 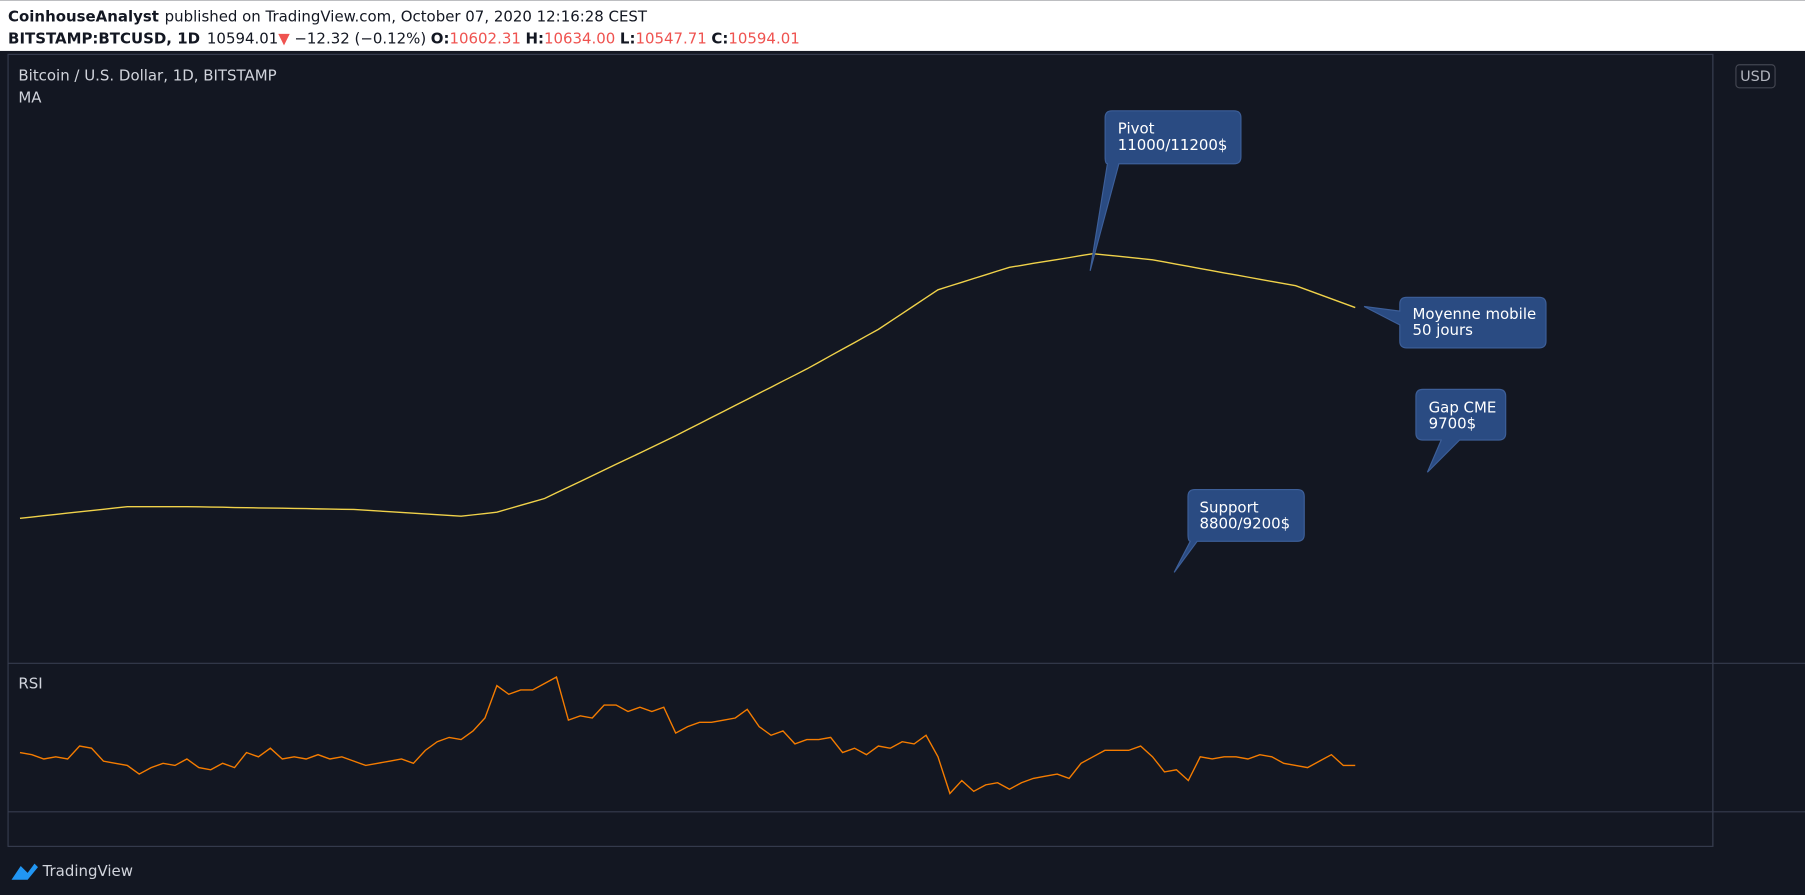 I want to click on callout-text: Support, so click(x=1228, y=507).